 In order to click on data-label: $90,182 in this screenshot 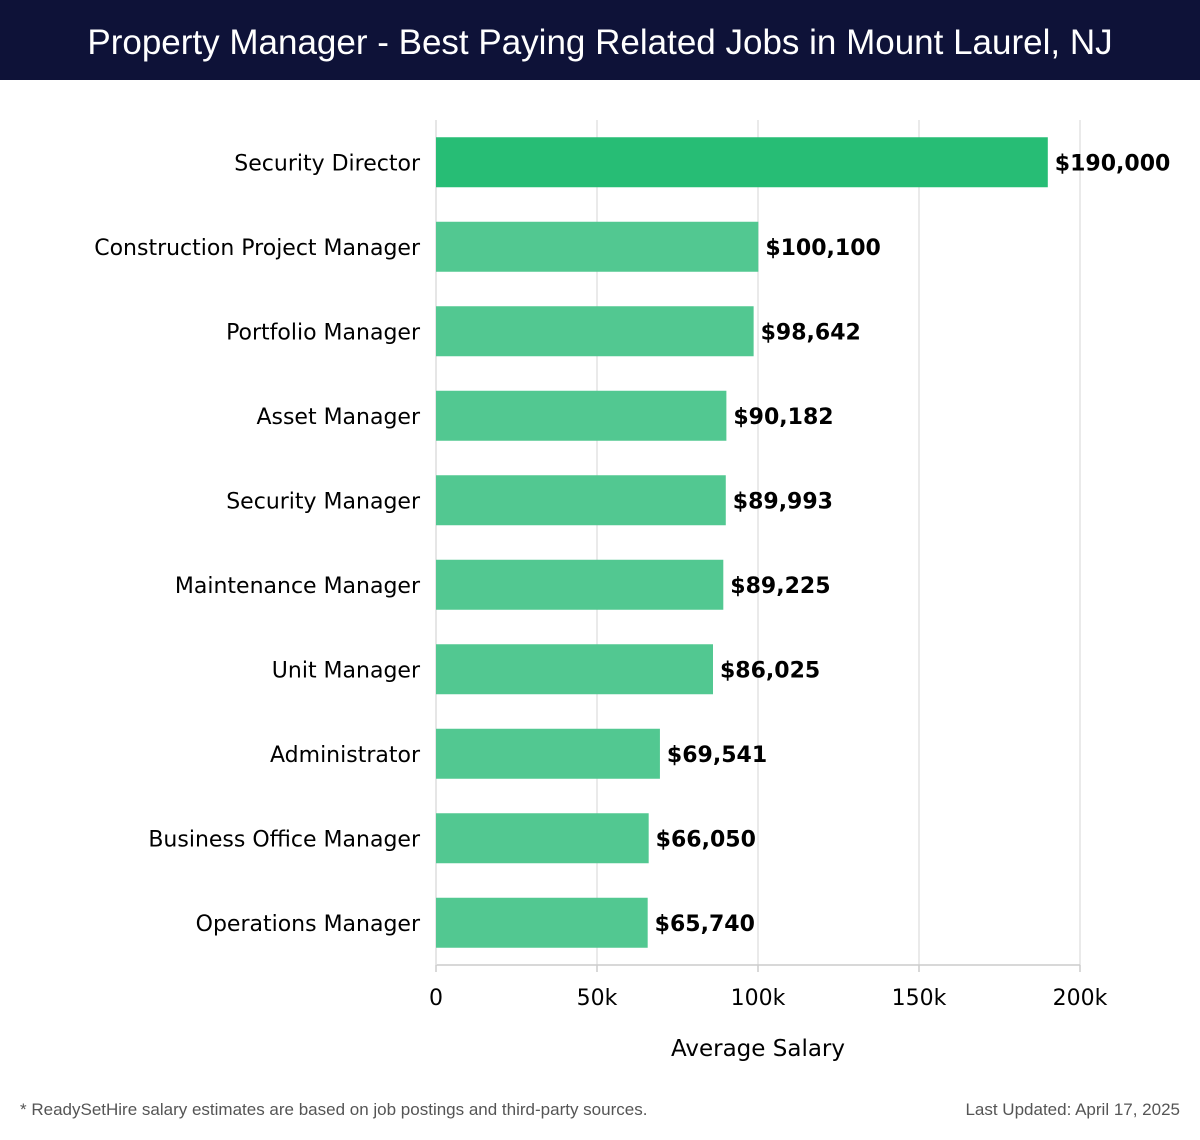, I will do `click(783, 417)`.